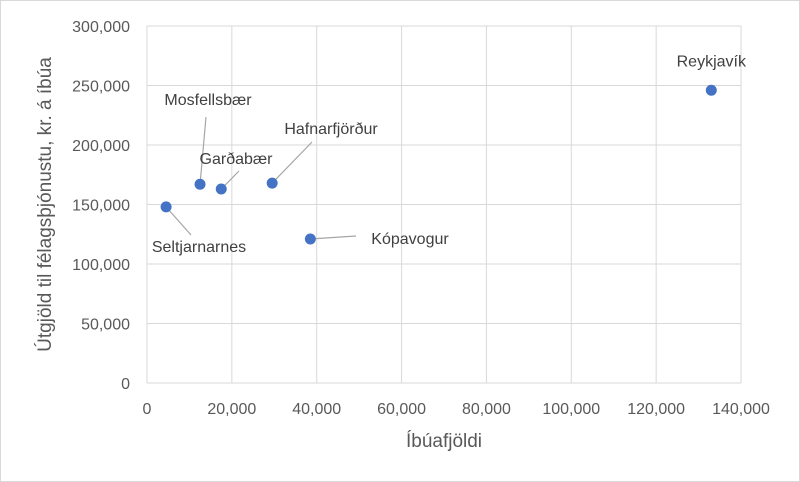 The width and height of the screenshot is (800, 482). Describe the element at coordinates (125, 384) in the screenshot. I see `y-tick-label: 0` at that location.